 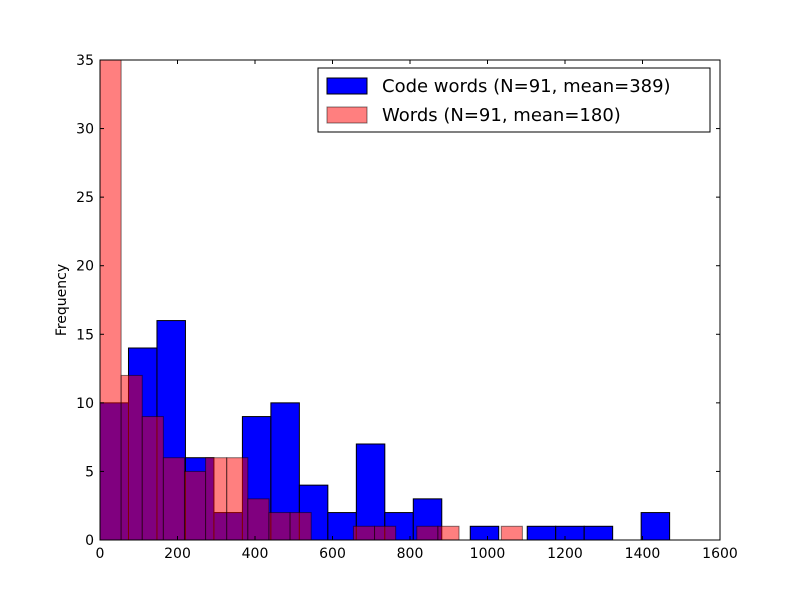 What do you see at coordinates (643, 554) in the screenshot?
I see `x-tick-label: 1400` at bounding box center [643, 554].